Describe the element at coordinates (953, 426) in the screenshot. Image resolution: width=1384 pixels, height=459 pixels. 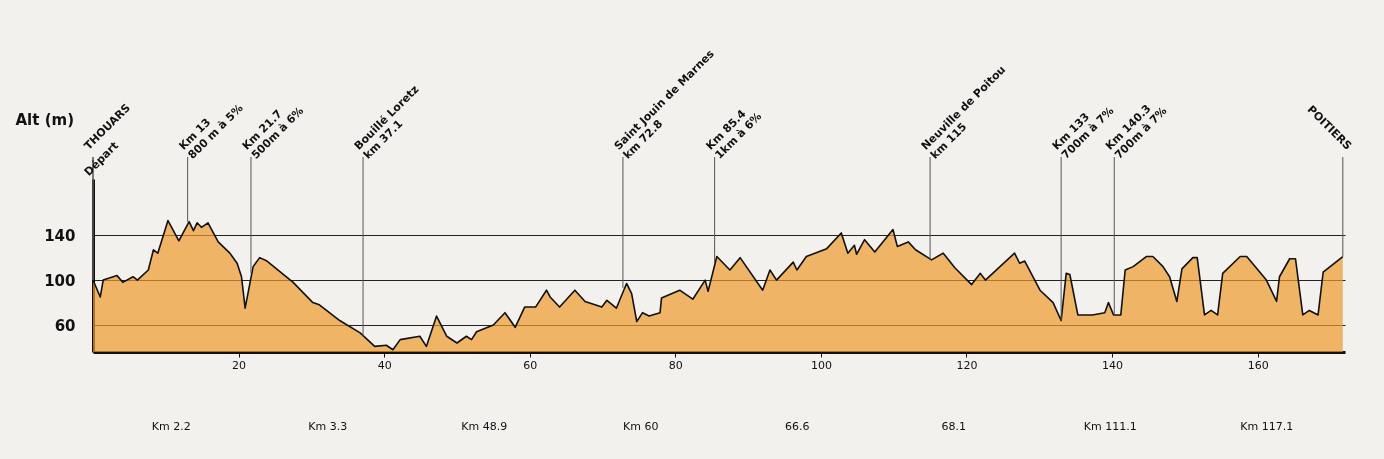
I see `text: 68.1` at that location.